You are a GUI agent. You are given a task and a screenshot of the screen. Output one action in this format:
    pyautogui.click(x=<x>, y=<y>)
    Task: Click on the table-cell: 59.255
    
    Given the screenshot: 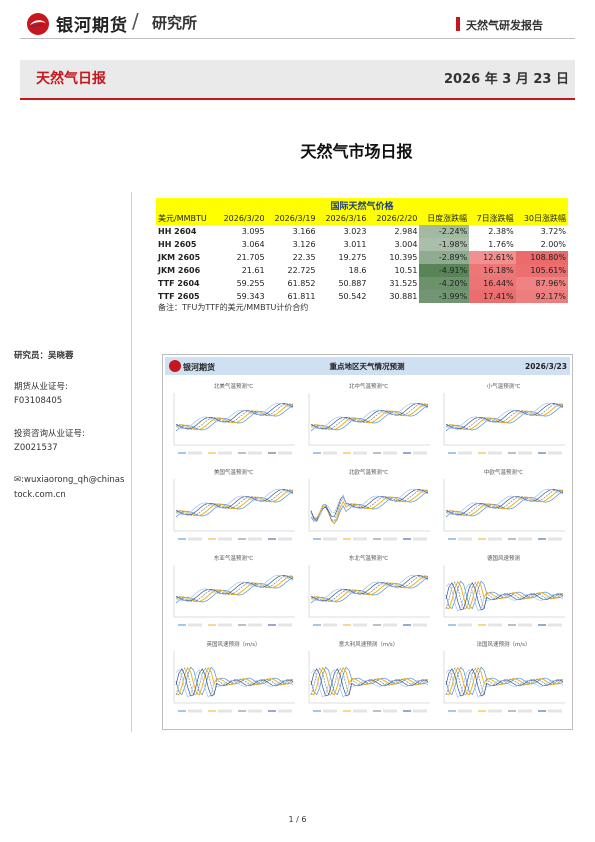 What is the action you would take?
    pyautogui.click(x=250, y=283)
    